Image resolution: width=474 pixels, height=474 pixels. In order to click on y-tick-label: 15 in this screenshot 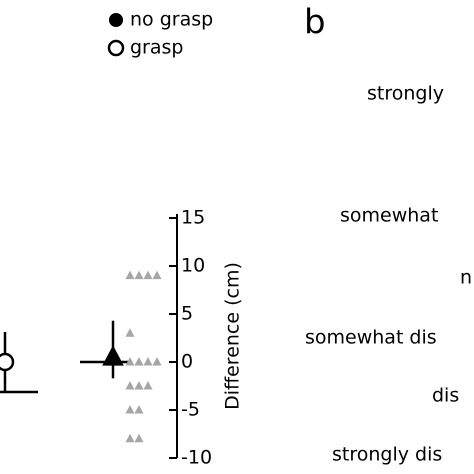, I will do `click(193, 218)`.